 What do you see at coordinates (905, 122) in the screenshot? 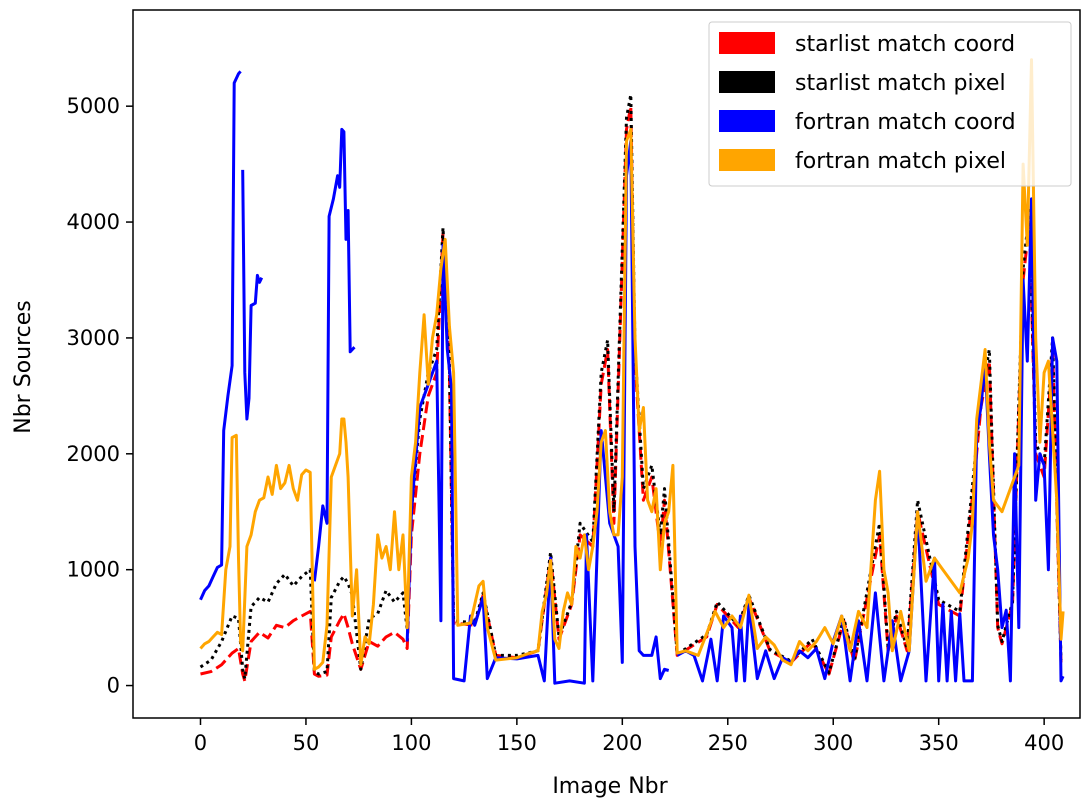
I see `legend-label-2: fortran match coord` at bounding box center [905, 122].